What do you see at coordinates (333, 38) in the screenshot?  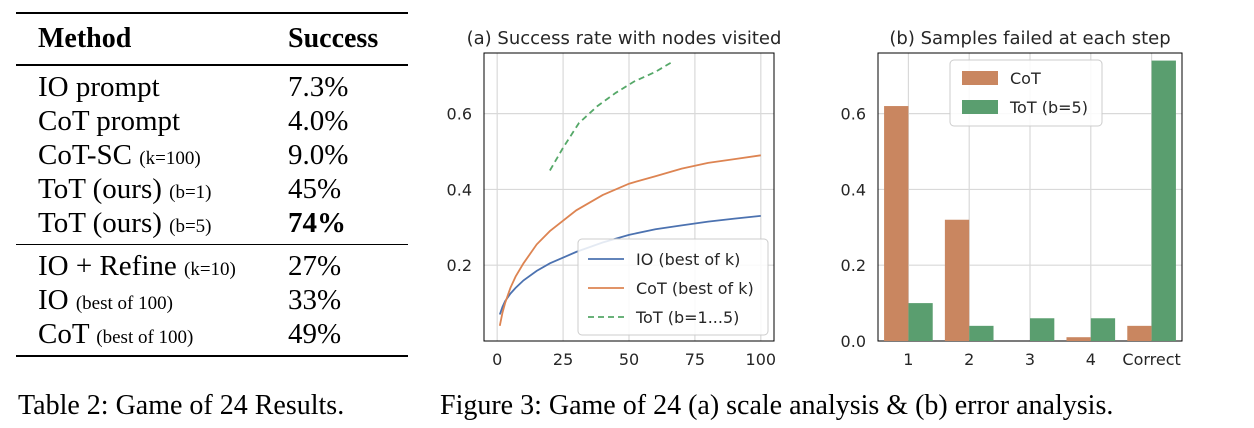 I see `header-success: Success` at bounding box center [333, 38].